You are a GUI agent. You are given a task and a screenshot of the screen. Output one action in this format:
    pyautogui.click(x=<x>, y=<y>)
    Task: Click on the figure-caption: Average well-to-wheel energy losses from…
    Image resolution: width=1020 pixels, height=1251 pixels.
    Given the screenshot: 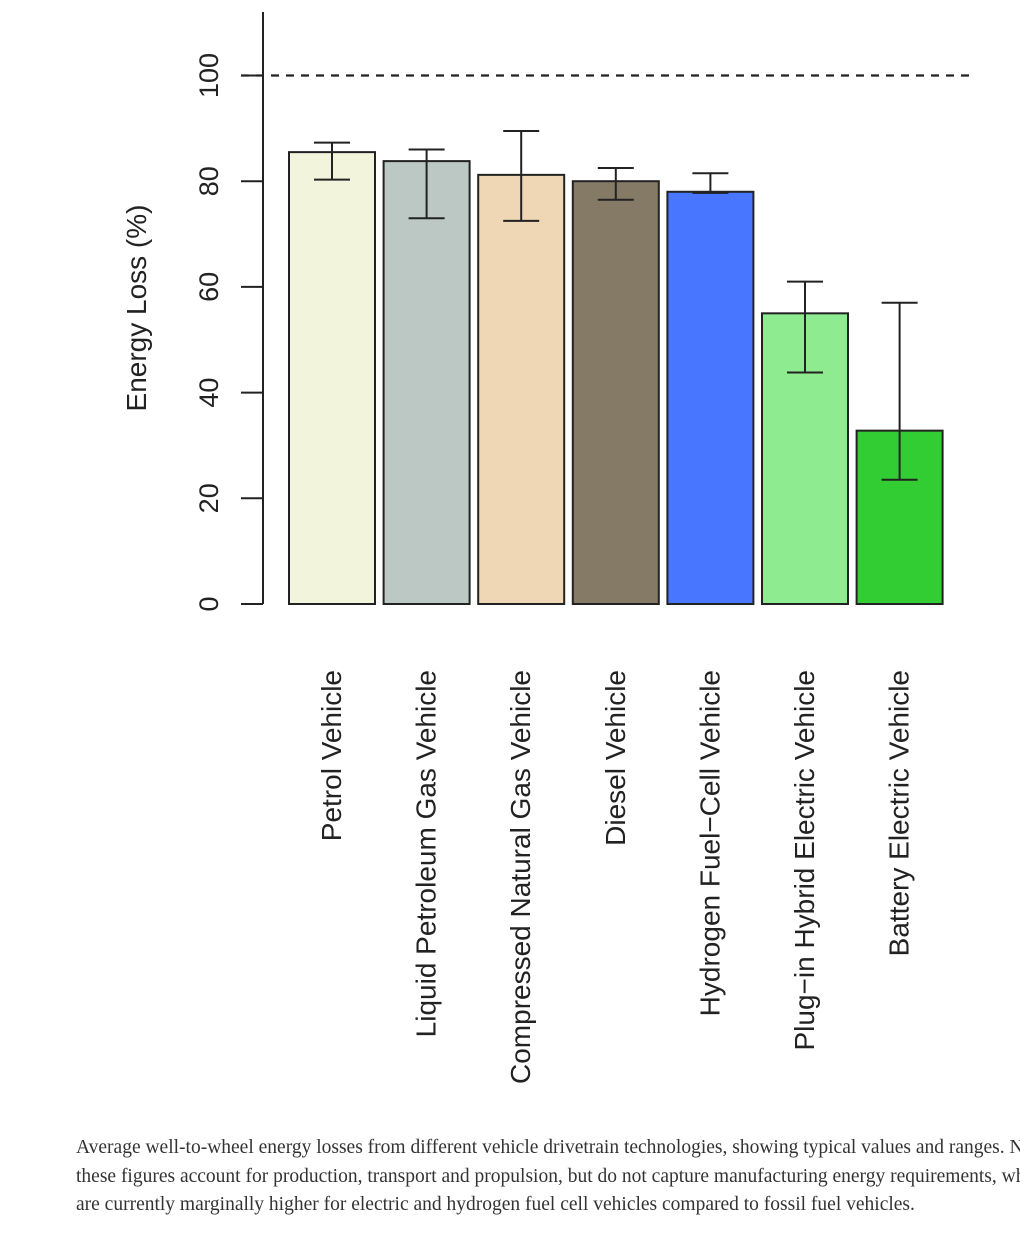 What is the action you would take?
    pyautogui.click(x=548, y=1176)
    